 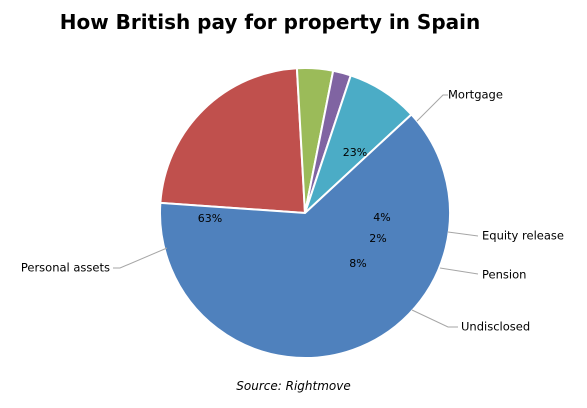 I want to click on category-label-equity-release: Equity release, so click(x=523, y=236).